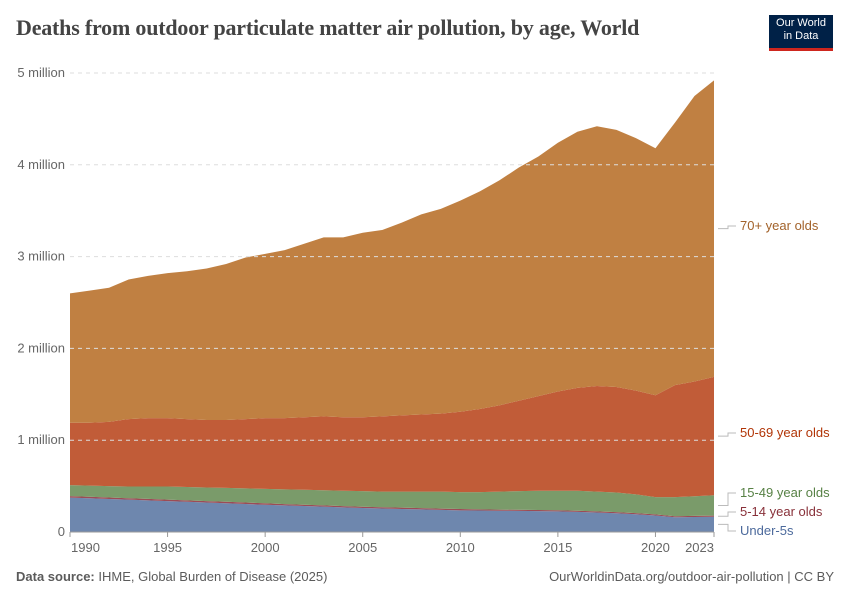 The width and height of the screenshot is (850, 600). I want to click on x-tick-label: 2020, so click(655, 547).